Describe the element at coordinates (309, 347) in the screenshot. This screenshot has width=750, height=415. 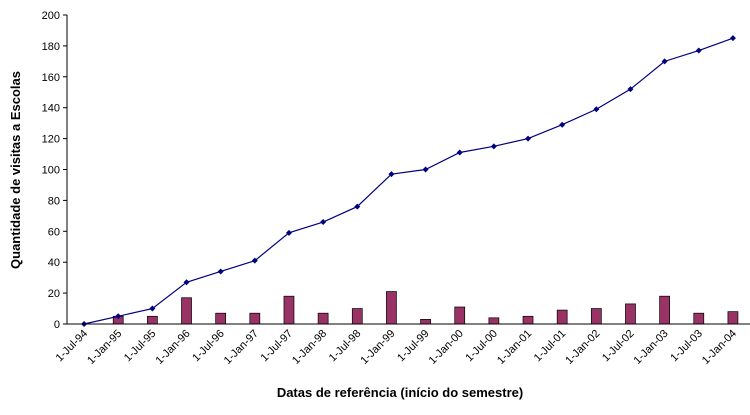
I see `x-tick-label: 1-Jan-98` at that location.